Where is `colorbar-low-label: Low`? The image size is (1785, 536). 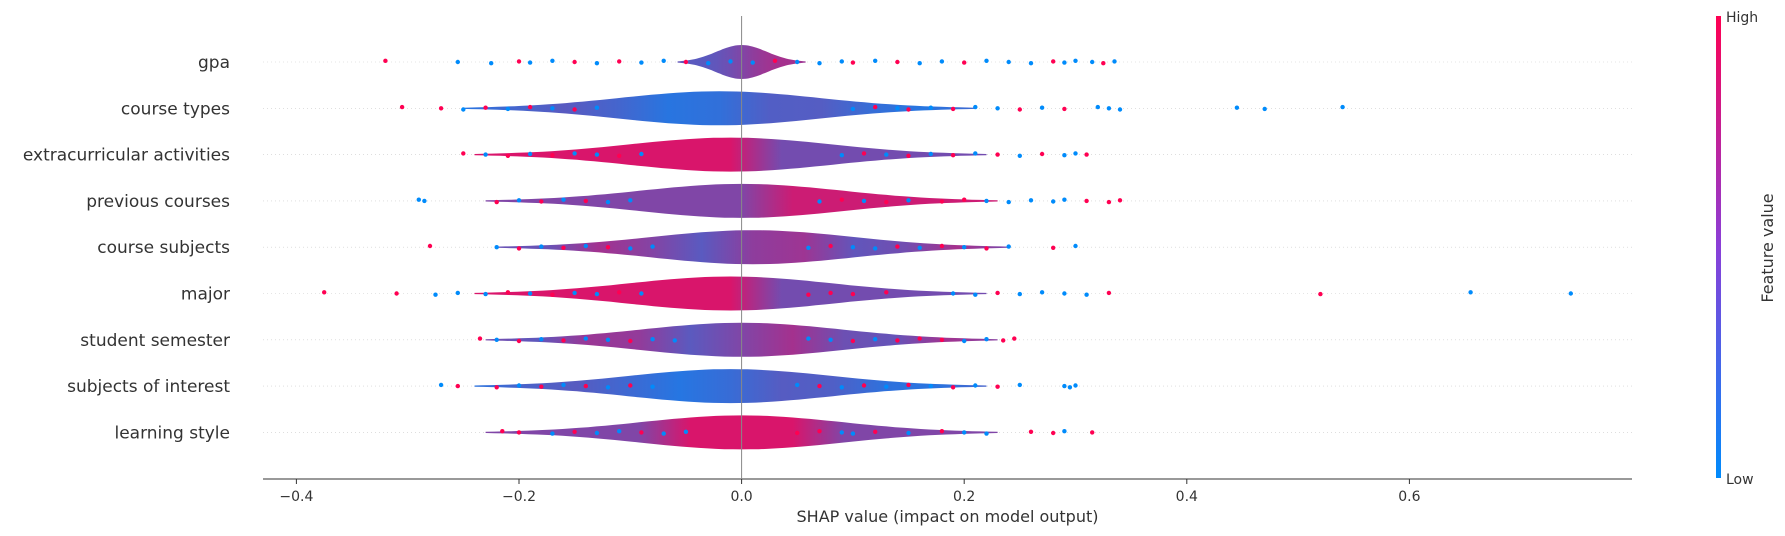
colorbar-low-label: Low is located at coordinates (1740, 480).